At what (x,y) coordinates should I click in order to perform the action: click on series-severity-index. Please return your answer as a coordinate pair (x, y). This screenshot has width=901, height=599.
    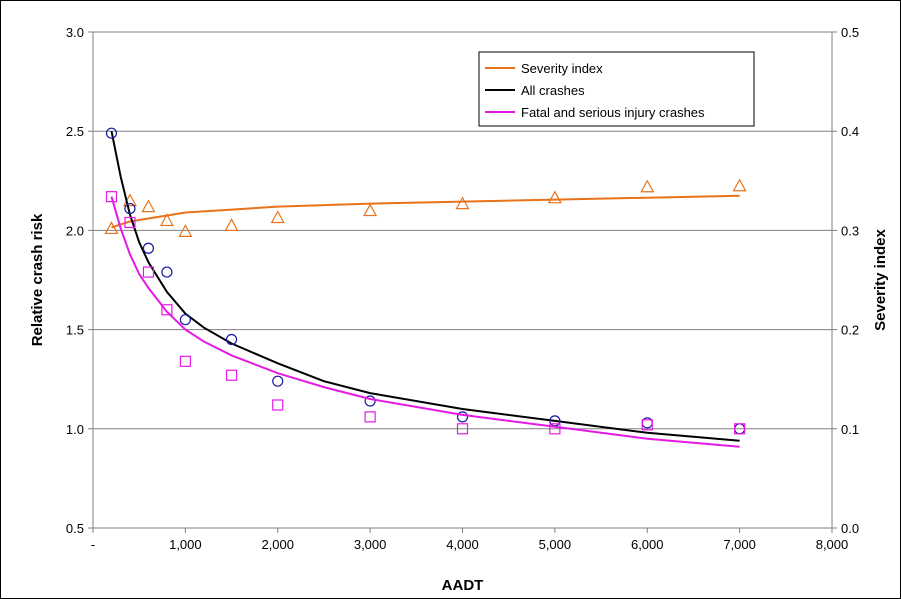
    Looking at the image, I should click on (425, 207).